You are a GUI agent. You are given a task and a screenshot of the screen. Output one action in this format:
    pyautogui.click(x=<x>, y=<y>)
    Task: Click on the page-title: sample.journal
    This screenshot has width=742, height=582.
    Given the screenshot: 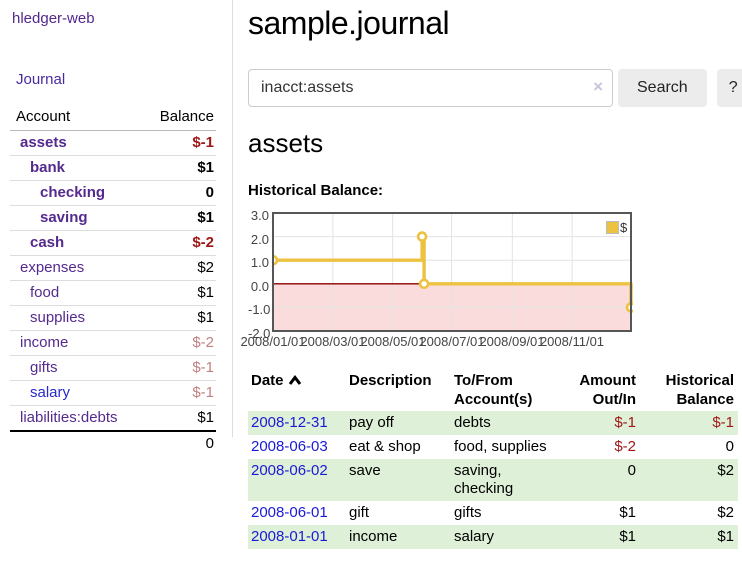 What is the action you would take?
    pyautogui.click(x=349, y=23)
    